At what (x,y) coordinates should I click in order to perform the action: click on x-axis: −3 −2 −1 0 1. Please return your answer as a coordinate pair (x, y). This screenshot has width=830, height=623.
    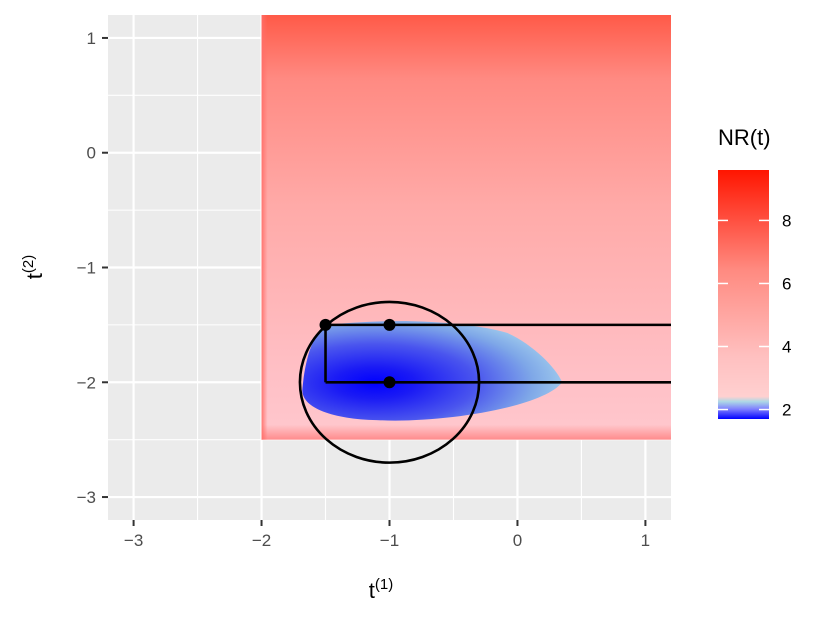
    Looking at the image, I should click on (387, 535).